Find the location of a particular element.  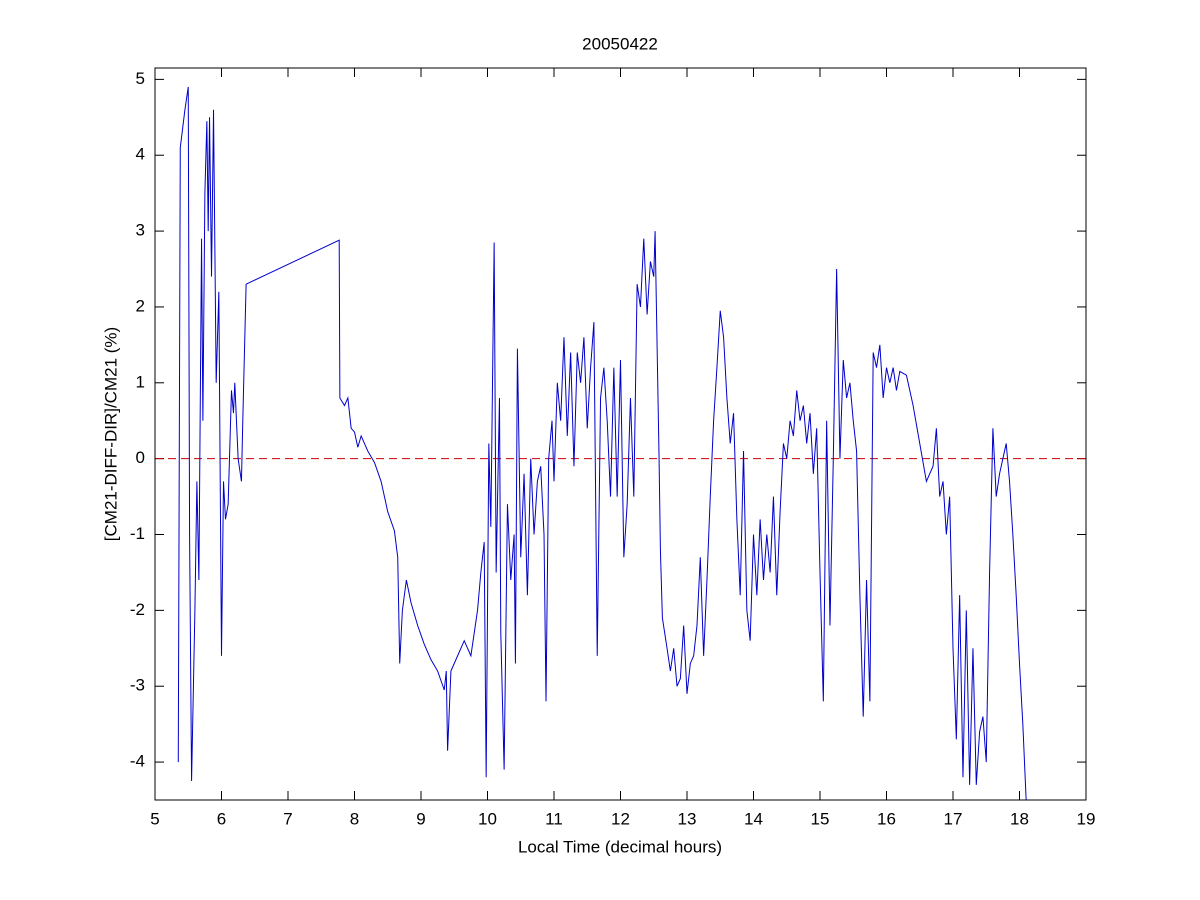

x-tick-label: 11 is located at coordinates (554, 818).